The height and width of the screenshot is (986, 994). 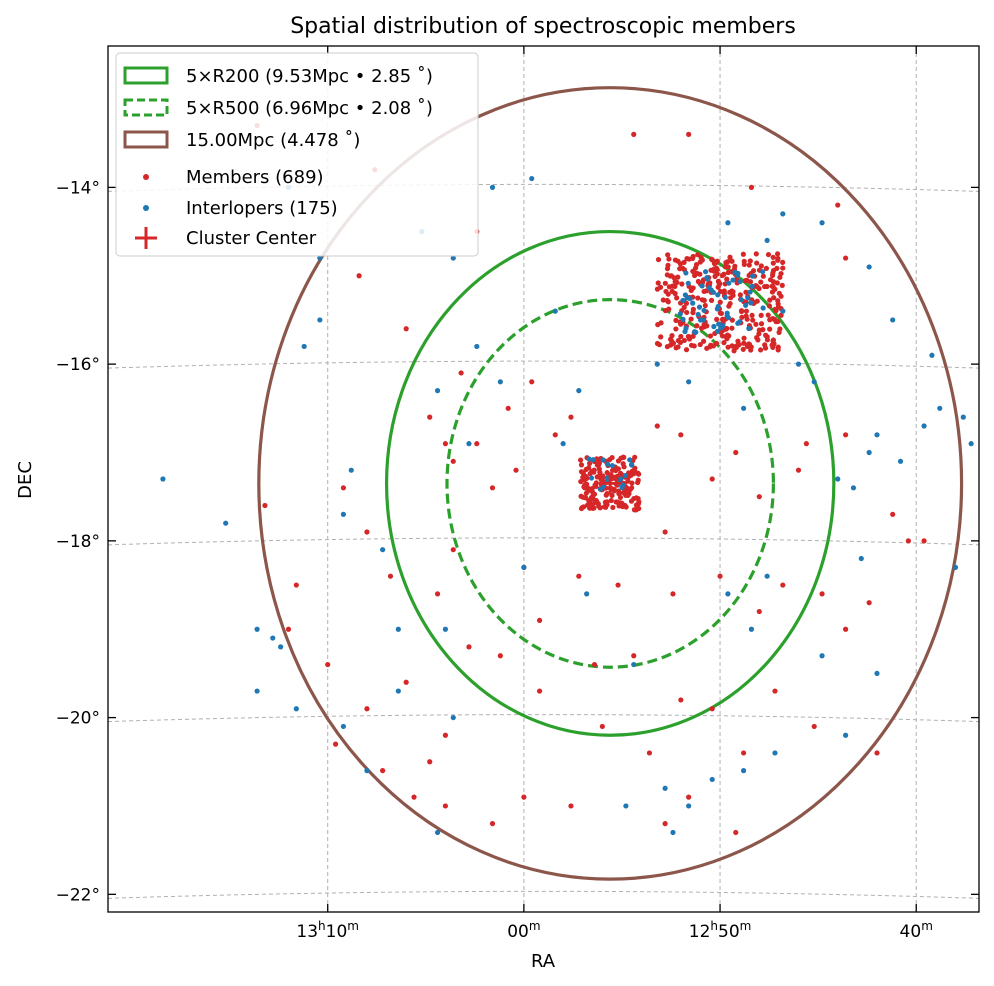 What do you see at coordinates (78, 719) in the screenshot?
I see `y-tick-label-3: −20°` at bounding box center [78, 719].